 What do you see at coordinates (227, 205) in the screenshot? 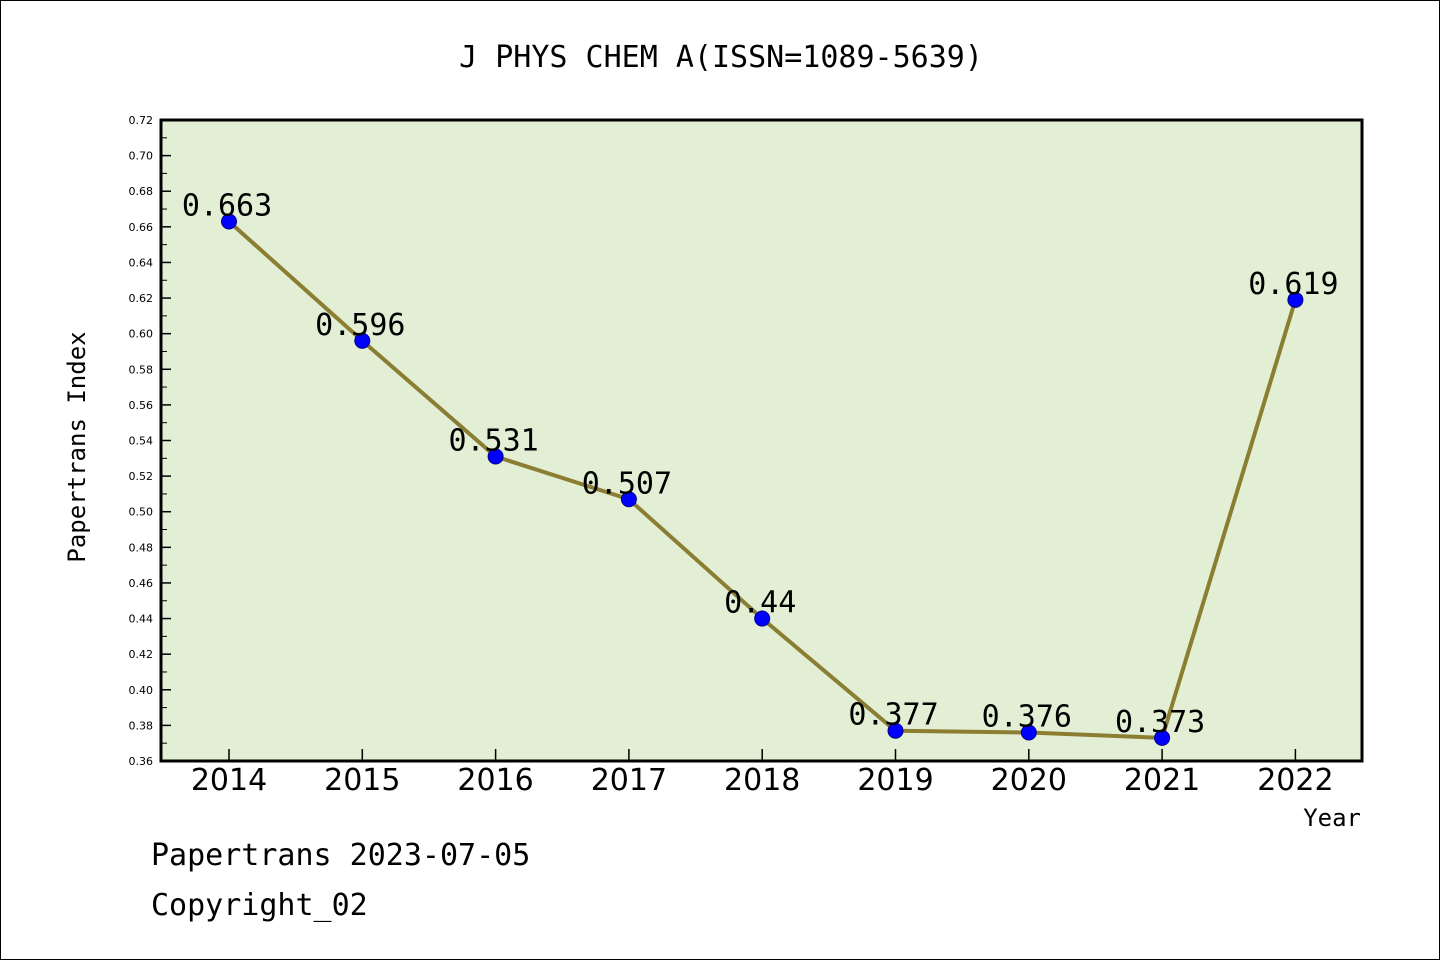
I see `data-label: 0.663` at bounding box center [227, 205].